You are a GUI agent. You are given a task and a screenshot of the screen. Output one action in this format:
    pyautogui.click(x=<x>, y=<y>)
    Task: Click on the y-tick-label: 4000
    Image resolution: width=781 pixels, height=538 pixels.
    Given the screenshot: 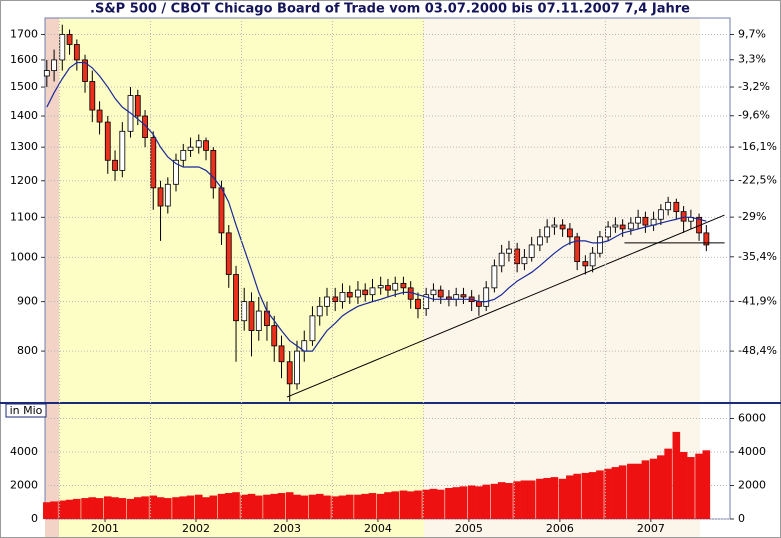 What is the action you would take?
    pyautogui.click(x=24, y=451)
    